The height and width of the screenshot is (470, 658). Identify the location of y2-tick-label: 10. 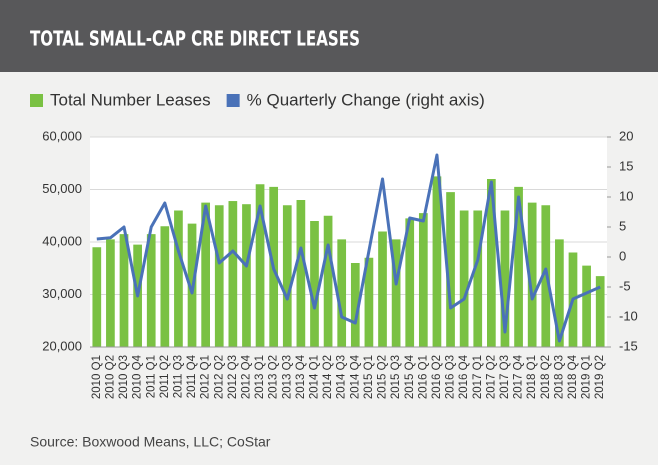
(626, 195).